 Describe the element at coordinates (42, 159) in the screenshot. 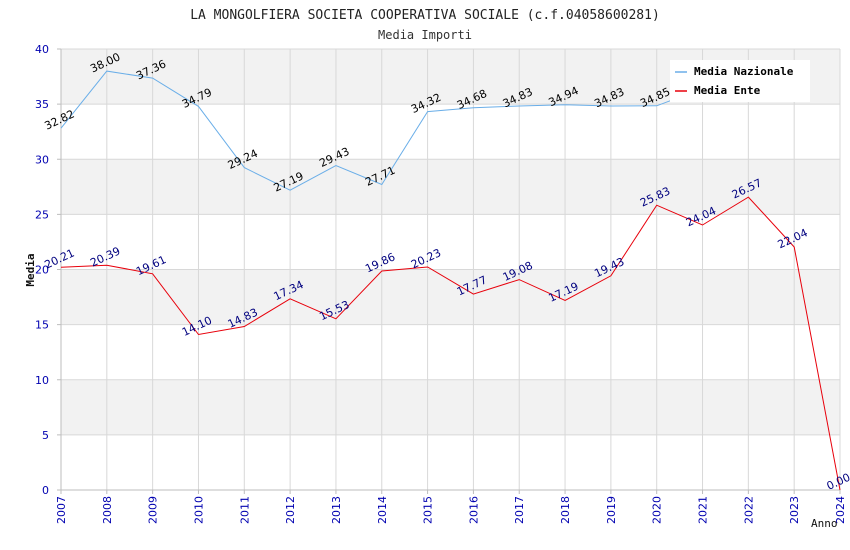

I see `y-tick-label: 30` at that location.